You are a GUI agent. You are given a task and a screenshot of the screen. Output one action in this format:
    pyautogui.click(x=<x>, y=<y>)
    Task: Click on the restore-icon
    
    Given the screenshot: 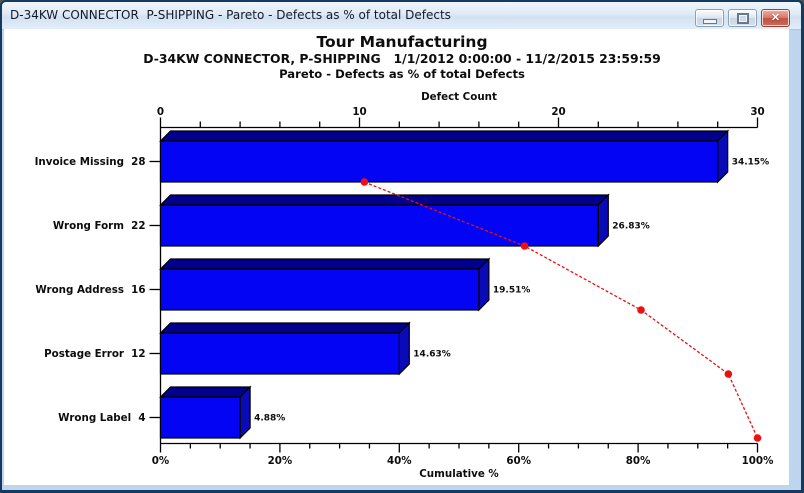 What is the action you would take?
    pyautogui.click(x=742, y=18)
    